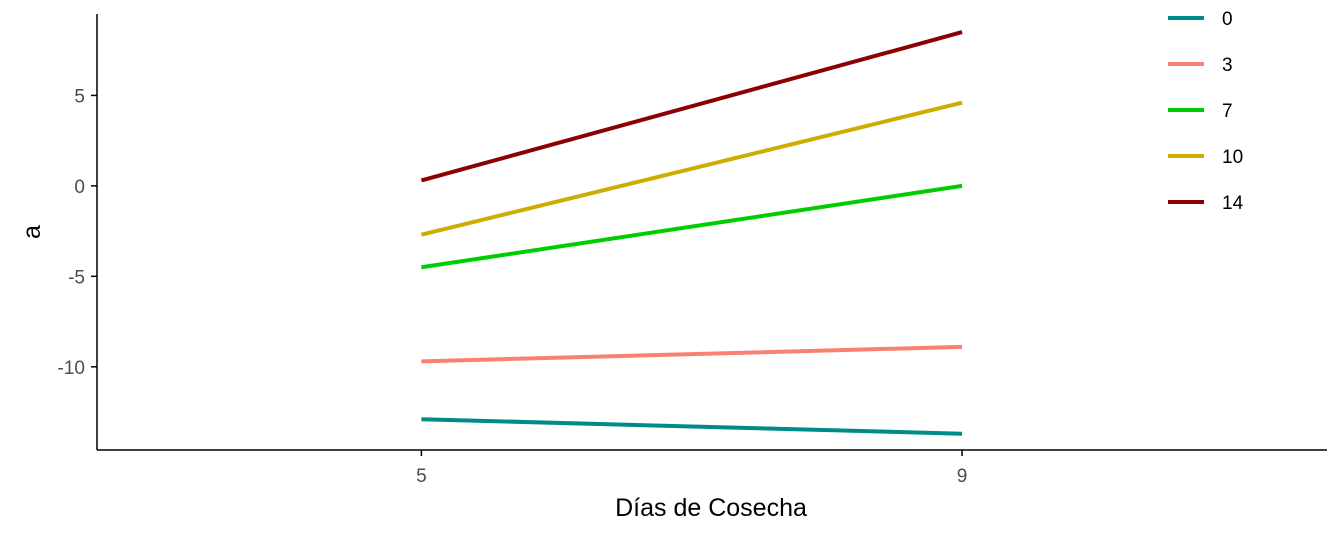 The height and width of the screenshot is (537, 1344). I want to click on legend-label-0: 0, so click(1227, 19).